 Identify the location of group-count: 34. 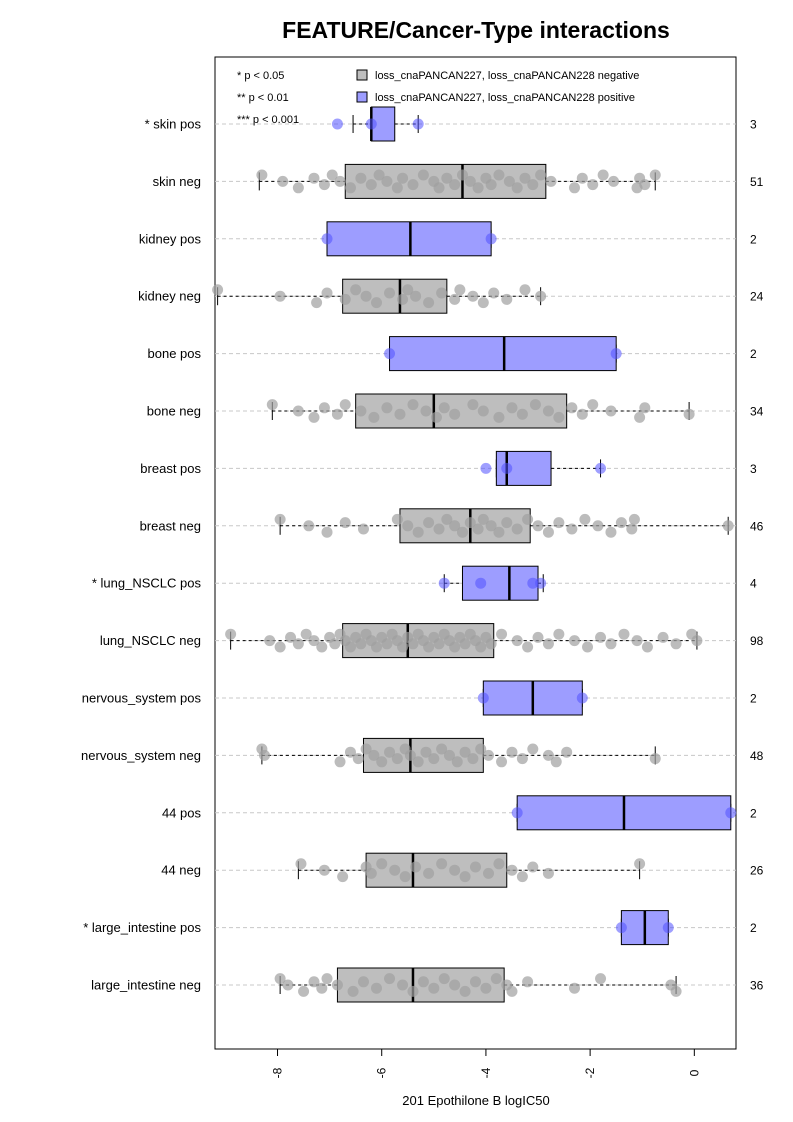
(757, 412).